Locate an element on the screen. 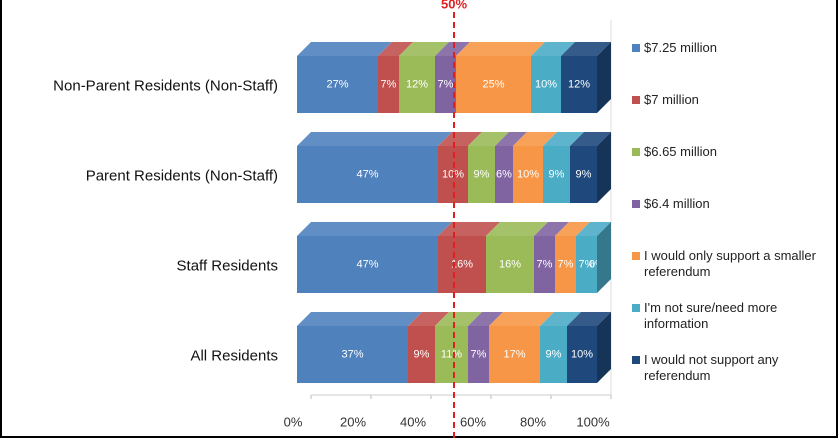 The width and height of the screenshot is (838, 438). legend-item: $7.25 million is located at coordinates (733, 48).